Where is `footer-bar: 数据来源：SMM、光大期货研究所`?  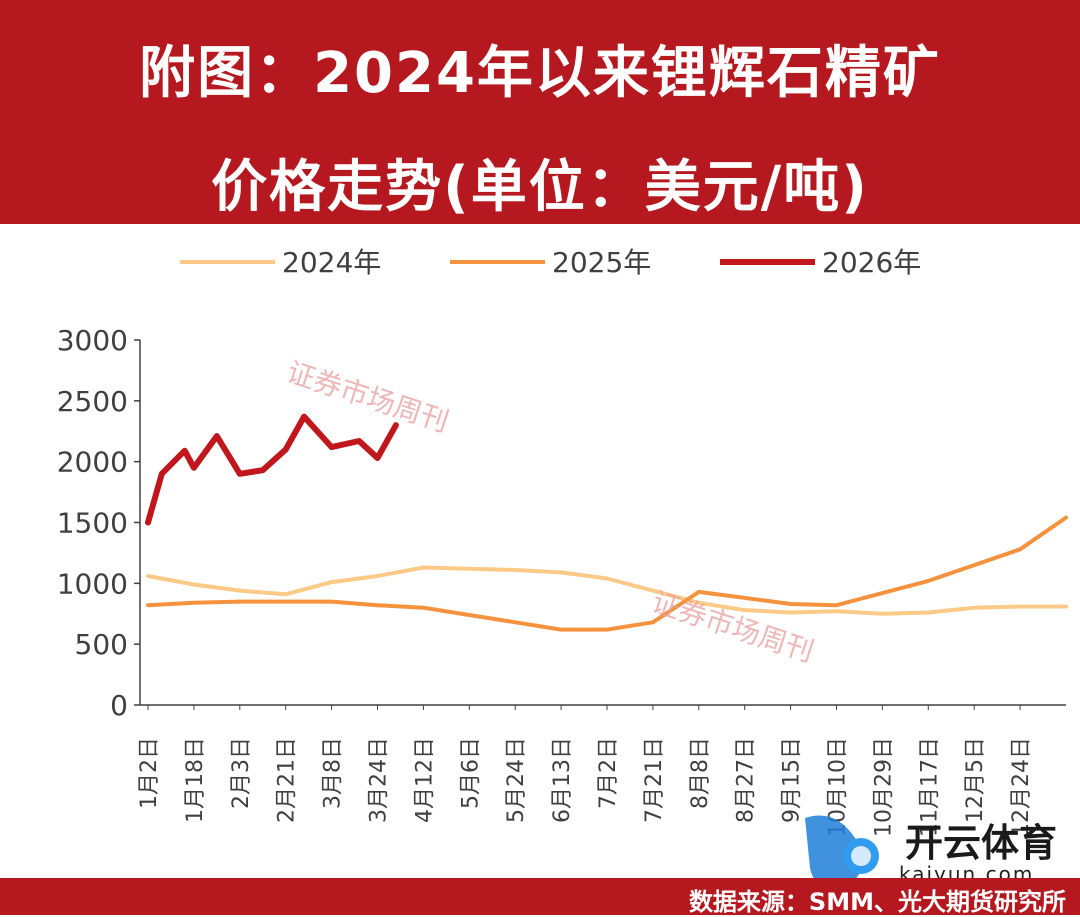 footer-bar: 数据来源：SMM、光大期货研究所 is located at coordinates (540, 897).